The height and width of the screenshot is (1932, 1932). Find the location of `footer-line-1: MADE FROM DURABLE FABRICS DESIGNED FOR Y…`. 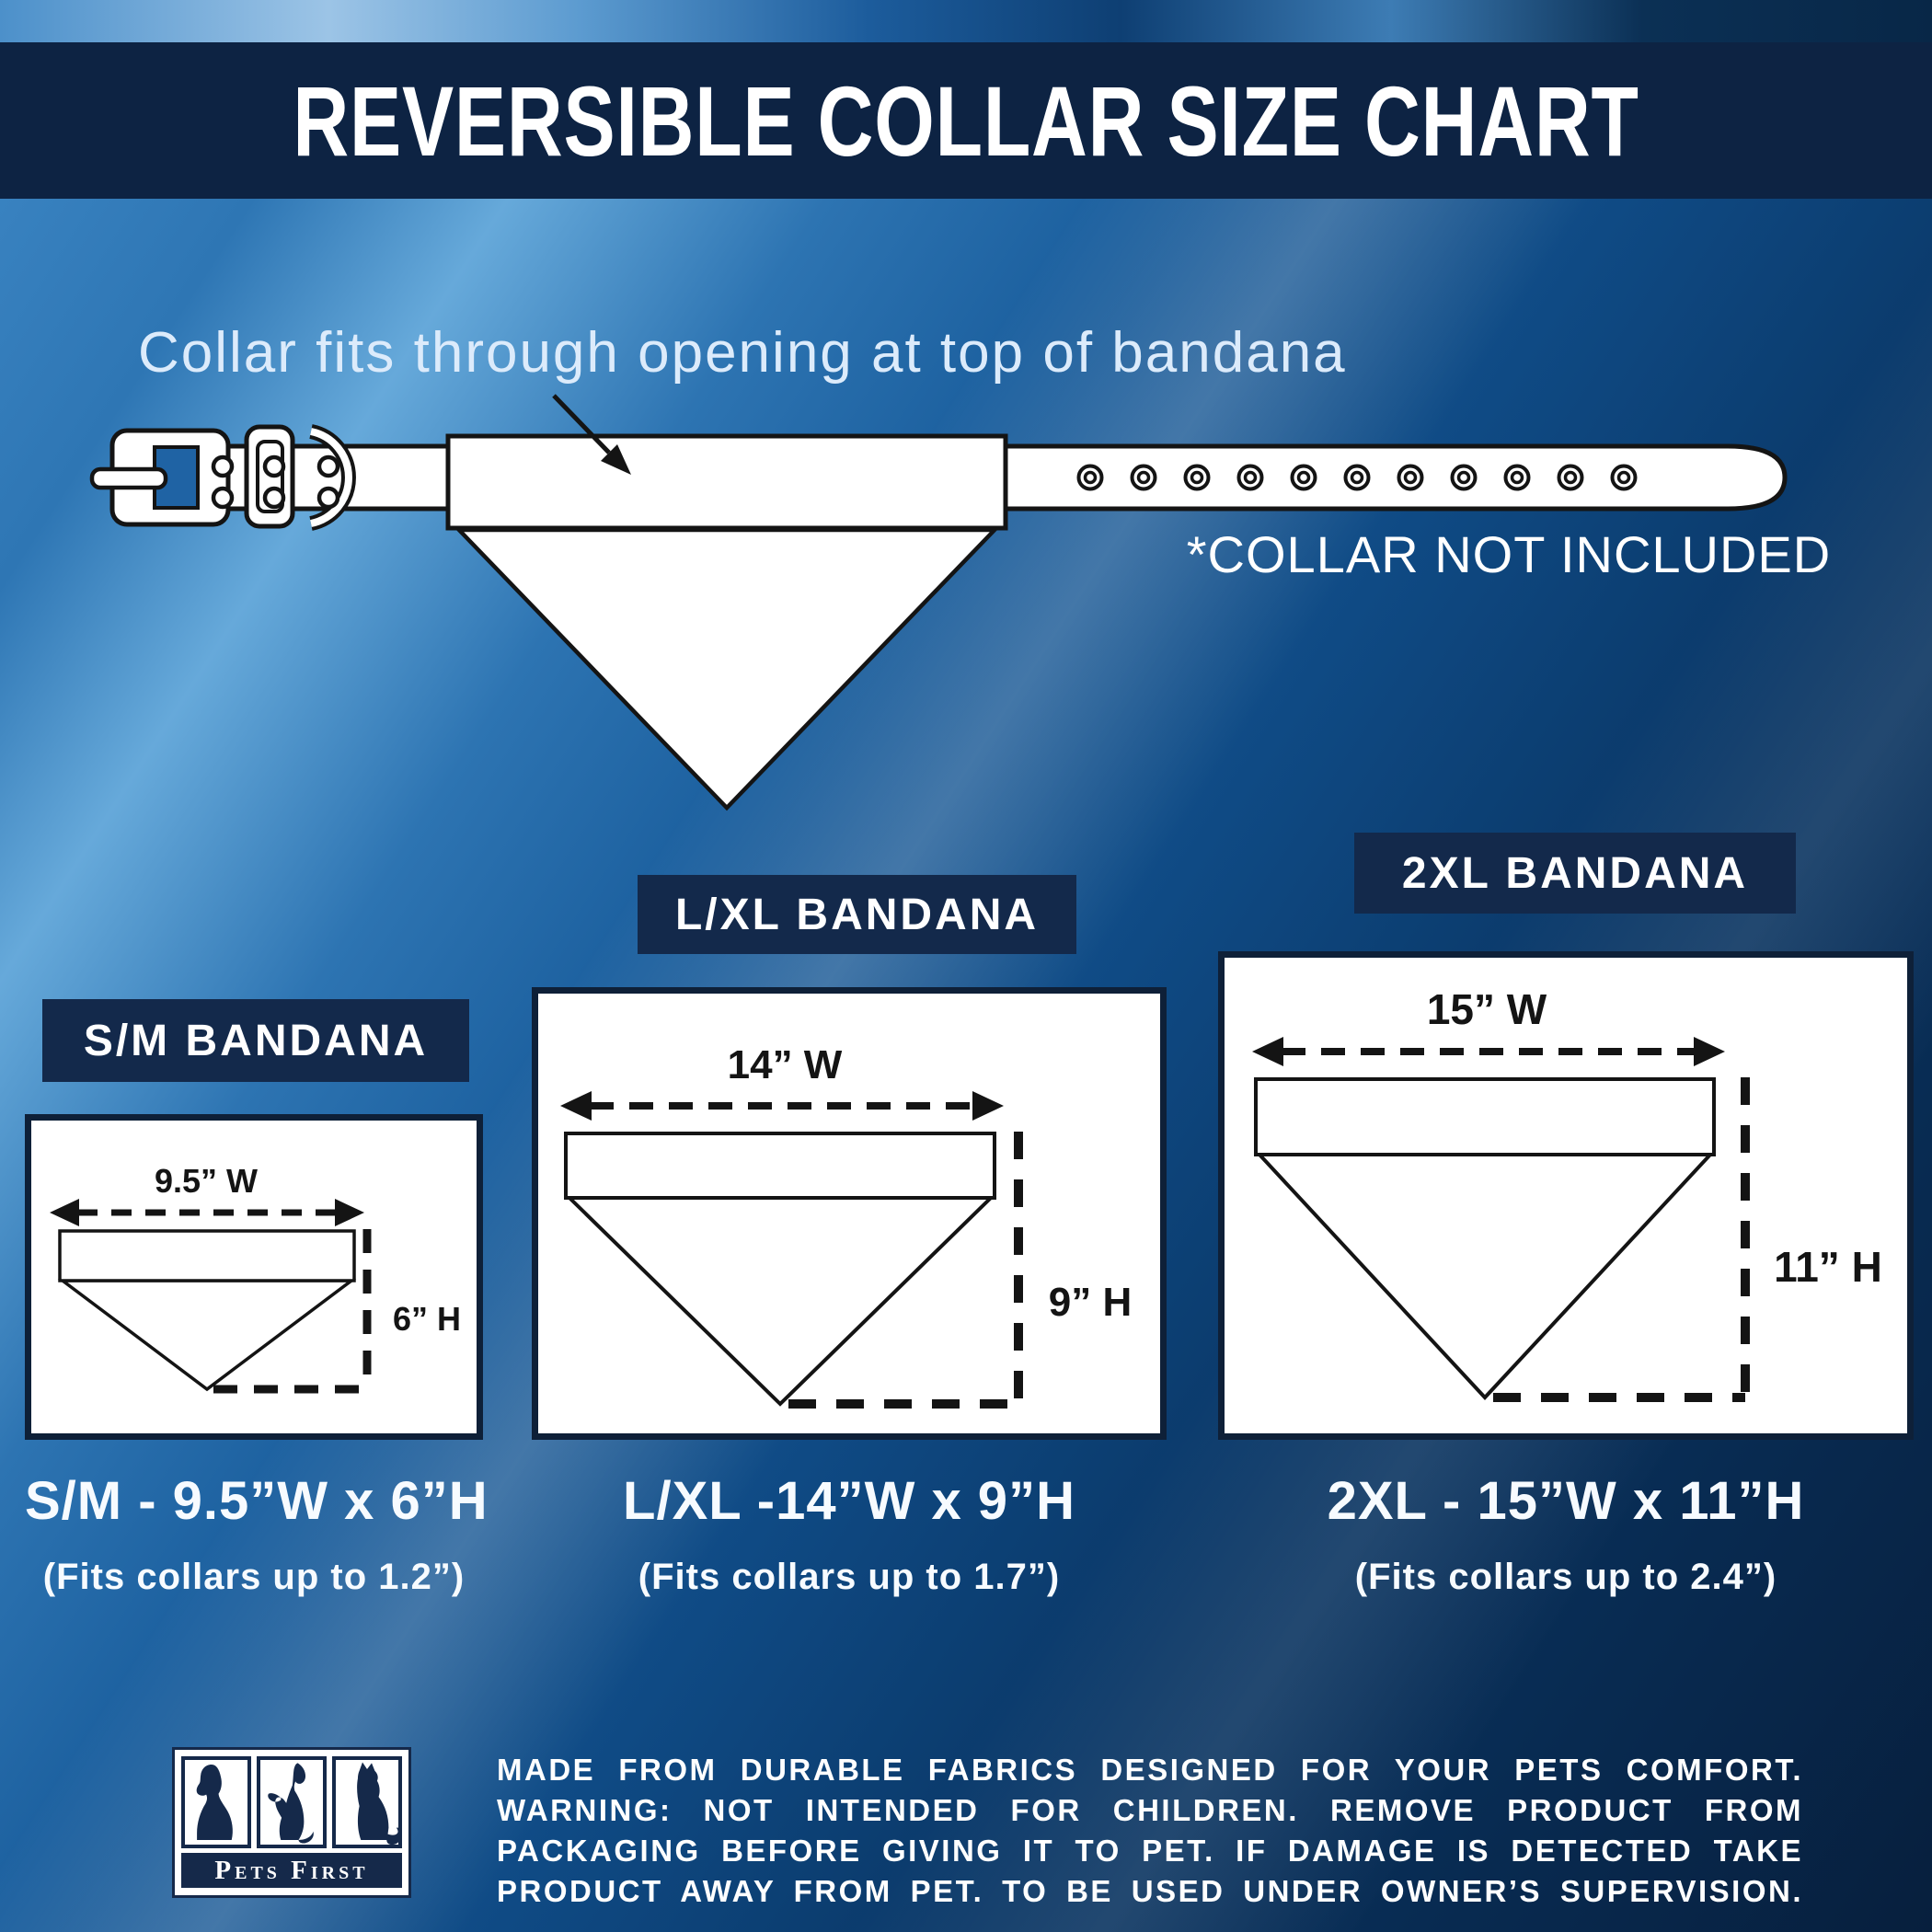

footer-line-1: MADE FROM DURABLE FABRICS DESIGNED FOR Y… is located at coordinates (1150, 1770).